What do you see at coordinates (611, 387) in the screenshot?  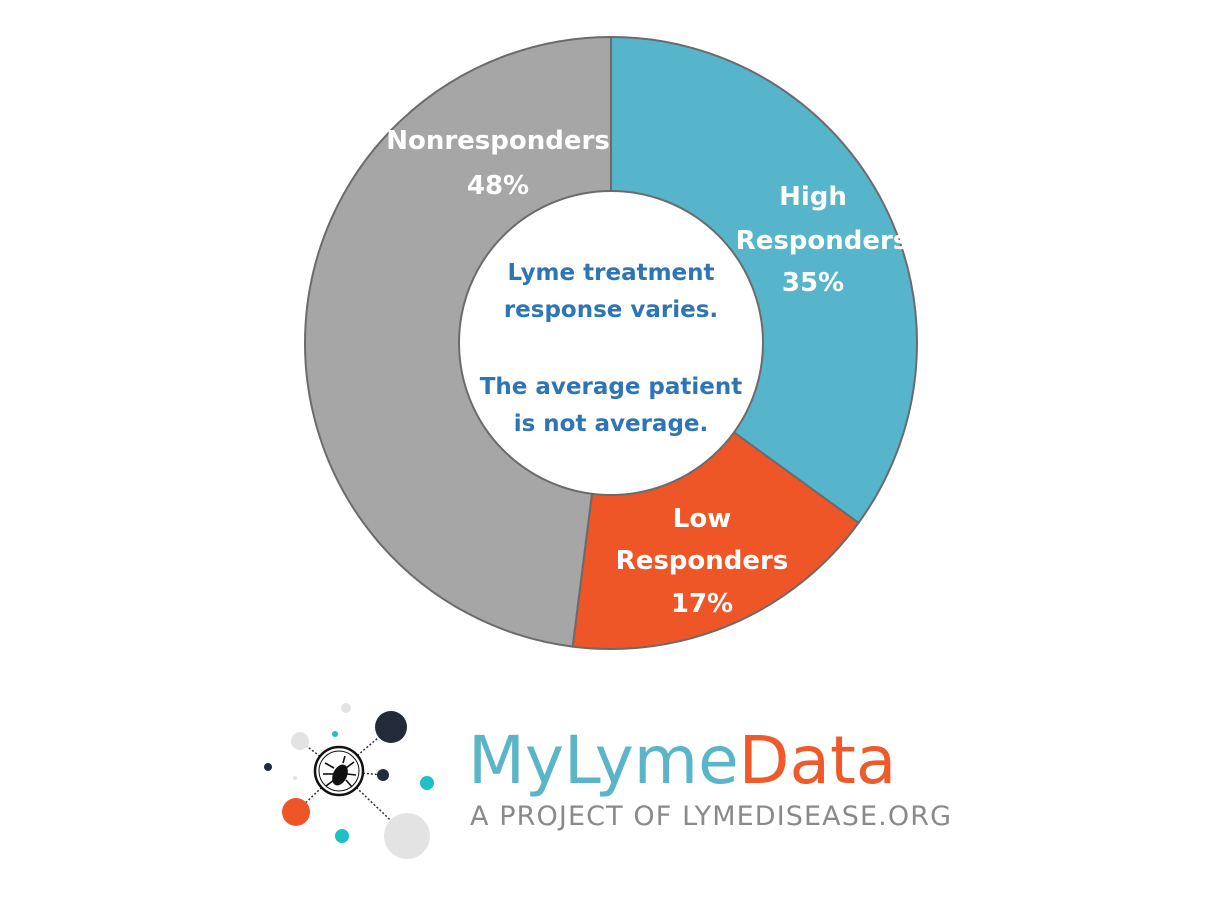 I see `center-line: The average patient` at bounding box center [611, 387].